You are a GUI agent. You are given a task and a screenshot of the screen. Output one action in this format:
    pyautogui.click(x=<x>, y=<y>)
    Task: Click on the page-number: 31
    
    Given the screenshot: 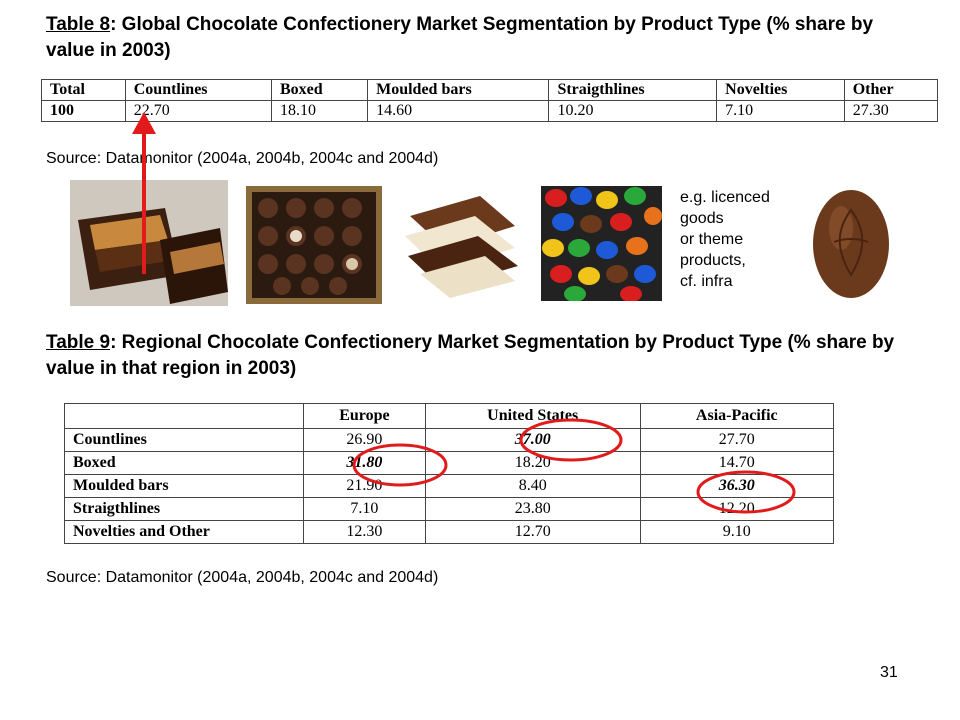 What is the action you would take?
    pyautogui.click(x=889, y=672)
    